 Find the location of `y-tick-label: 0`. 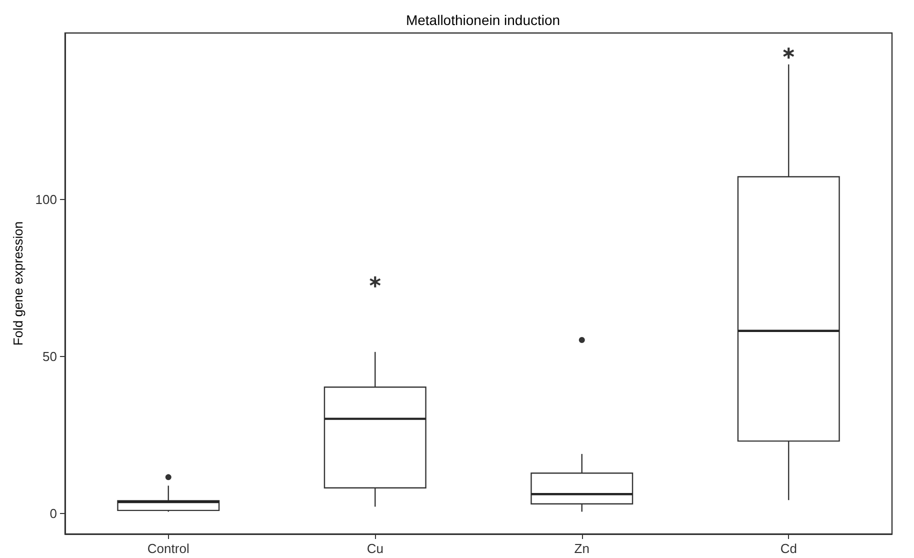

y-tick-label: 0 is located at coordinates (53, 513).